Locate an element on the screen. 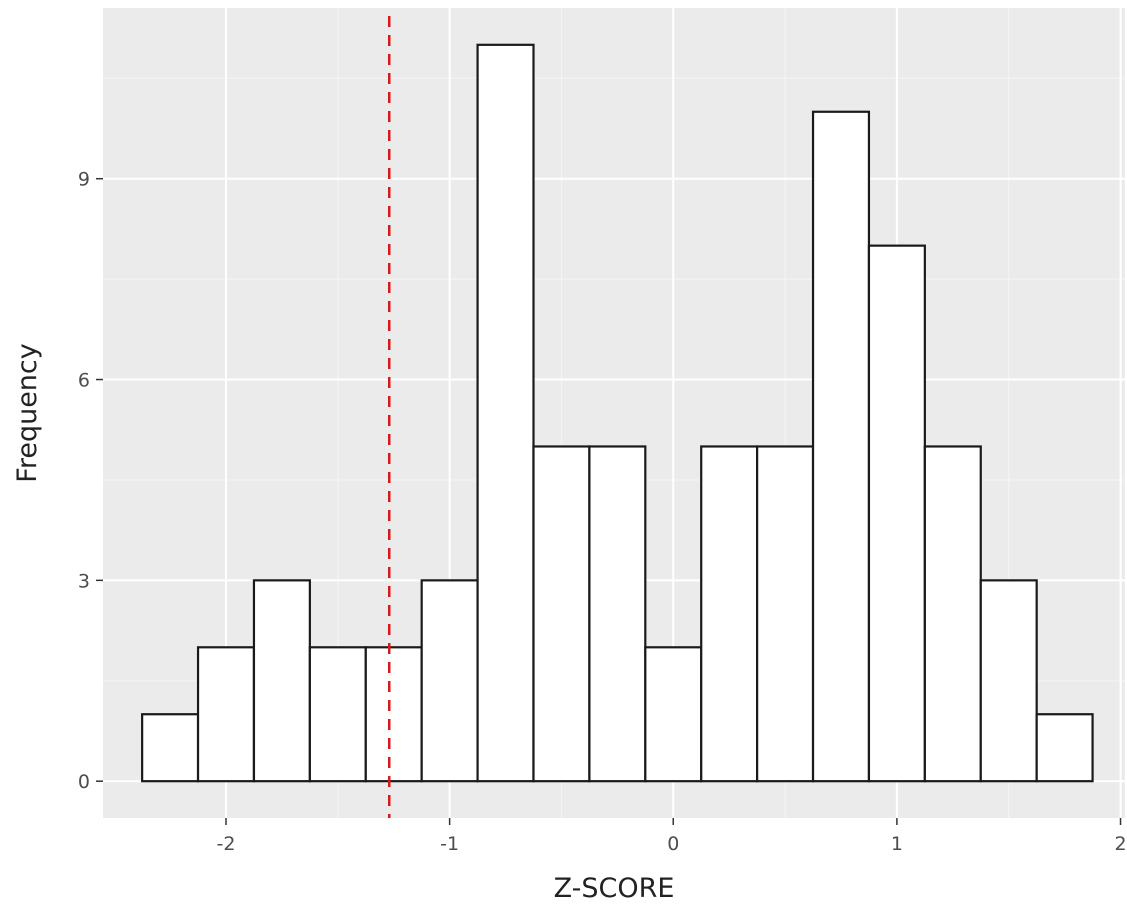  x-axis-ticks: -2 -1 0 1 2 is located at coordinates (672, 836).